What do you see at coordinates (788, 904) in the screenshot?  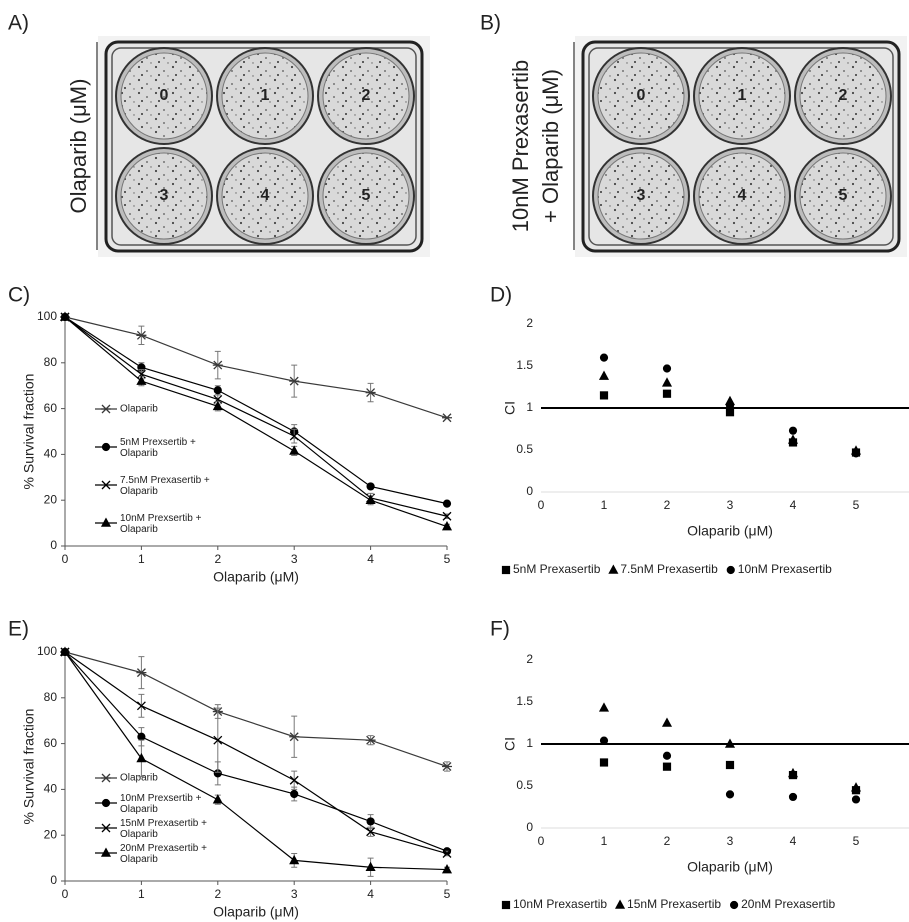 I see `legend-label: 20nM Prexasertib` at bounding box center [788, 904].